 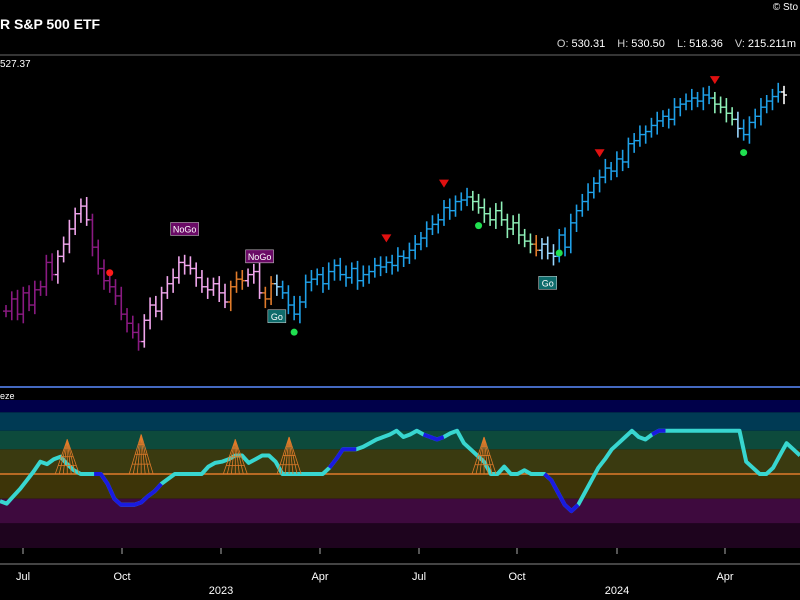 I want to click on logo: © Sto, so click(x=785, y=7).